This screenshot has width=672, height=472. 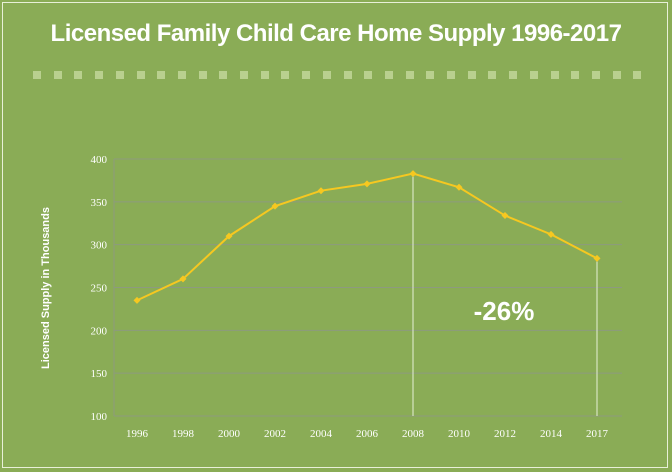 I want to click on y-tick-label: 400, so click(x=99, y=160).